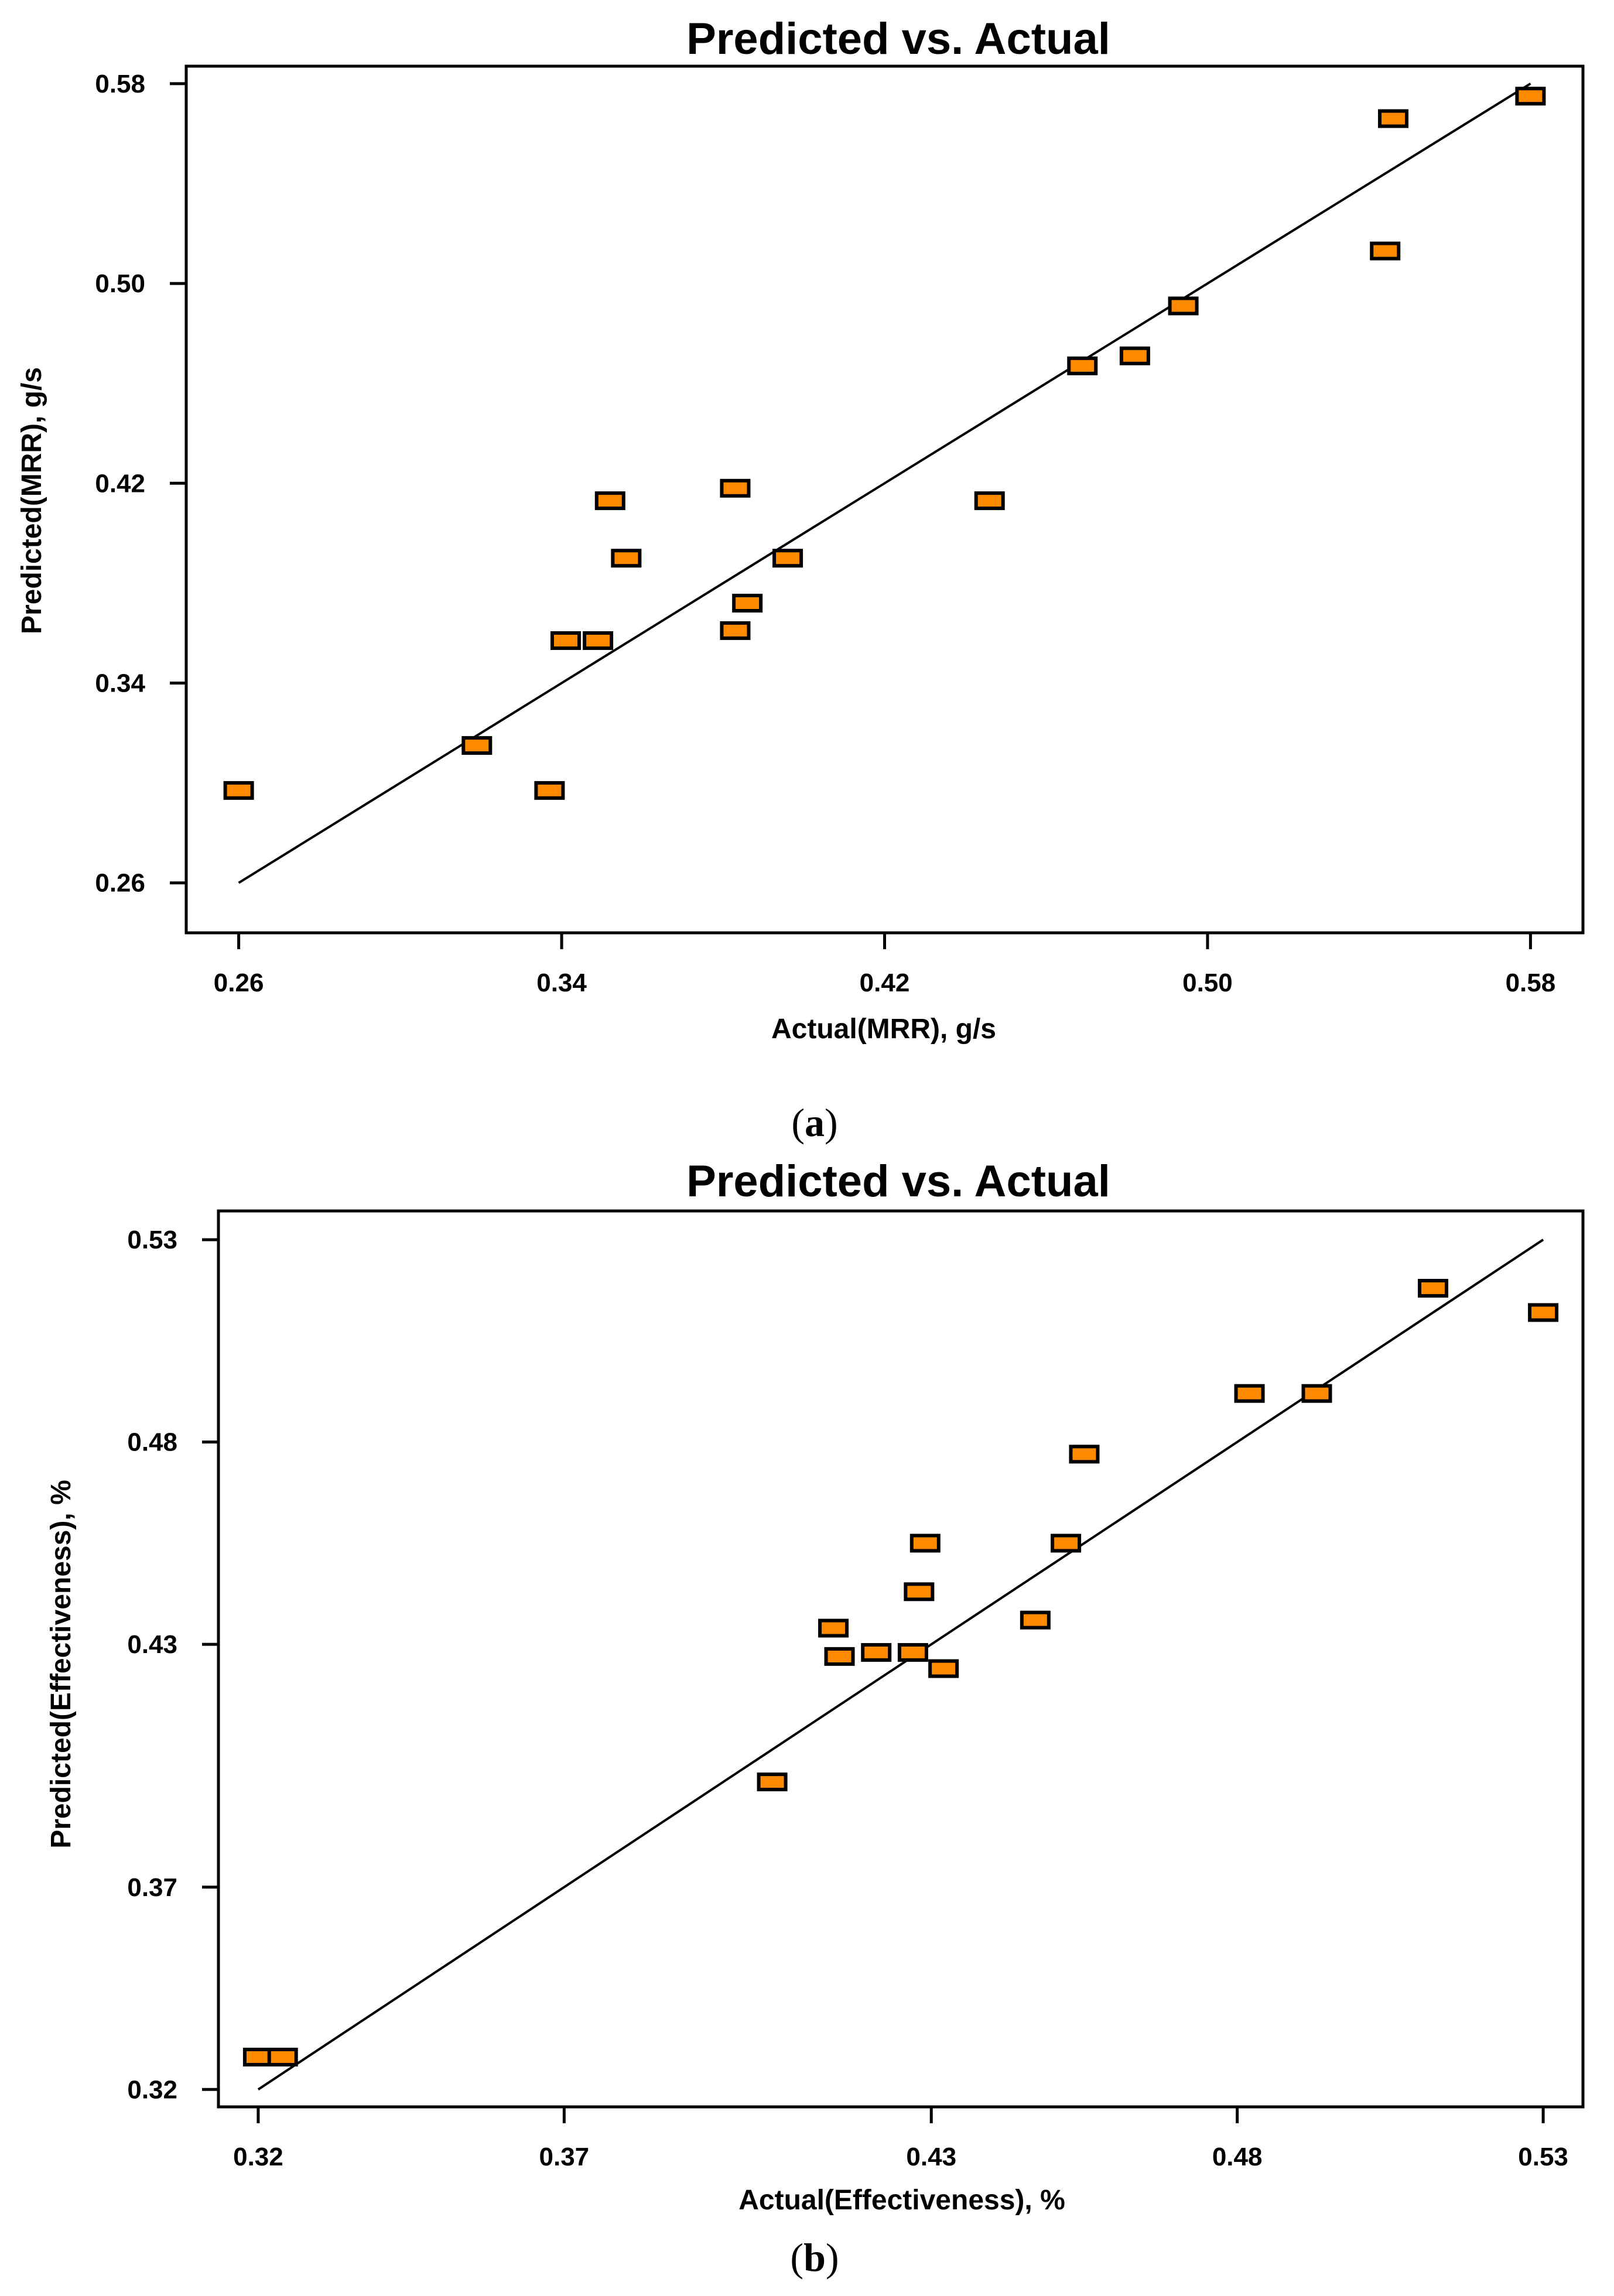 The width and height of the screenshot is (1614, 2296). What do you see at coordinates (120, 883) in the screenshot?
I see `y-tick-label: 0.26` at bounding box center [120, 883].